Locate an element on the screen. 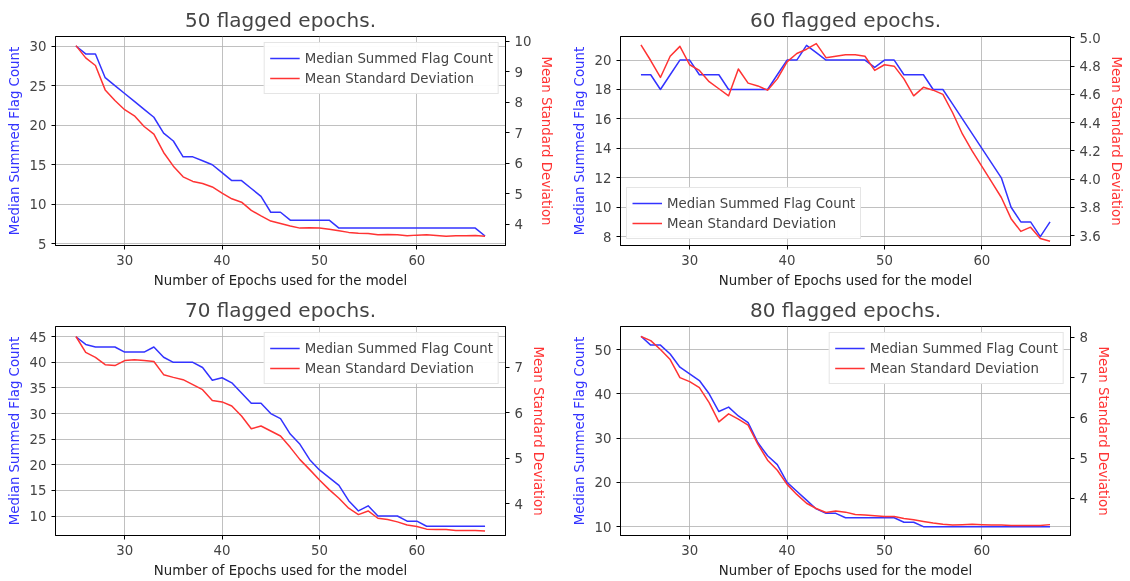 Image resolution: width=1130 pixels, height=581 pixels. y2-tick-label: 4.0 is located at coordinates (1090, 180).